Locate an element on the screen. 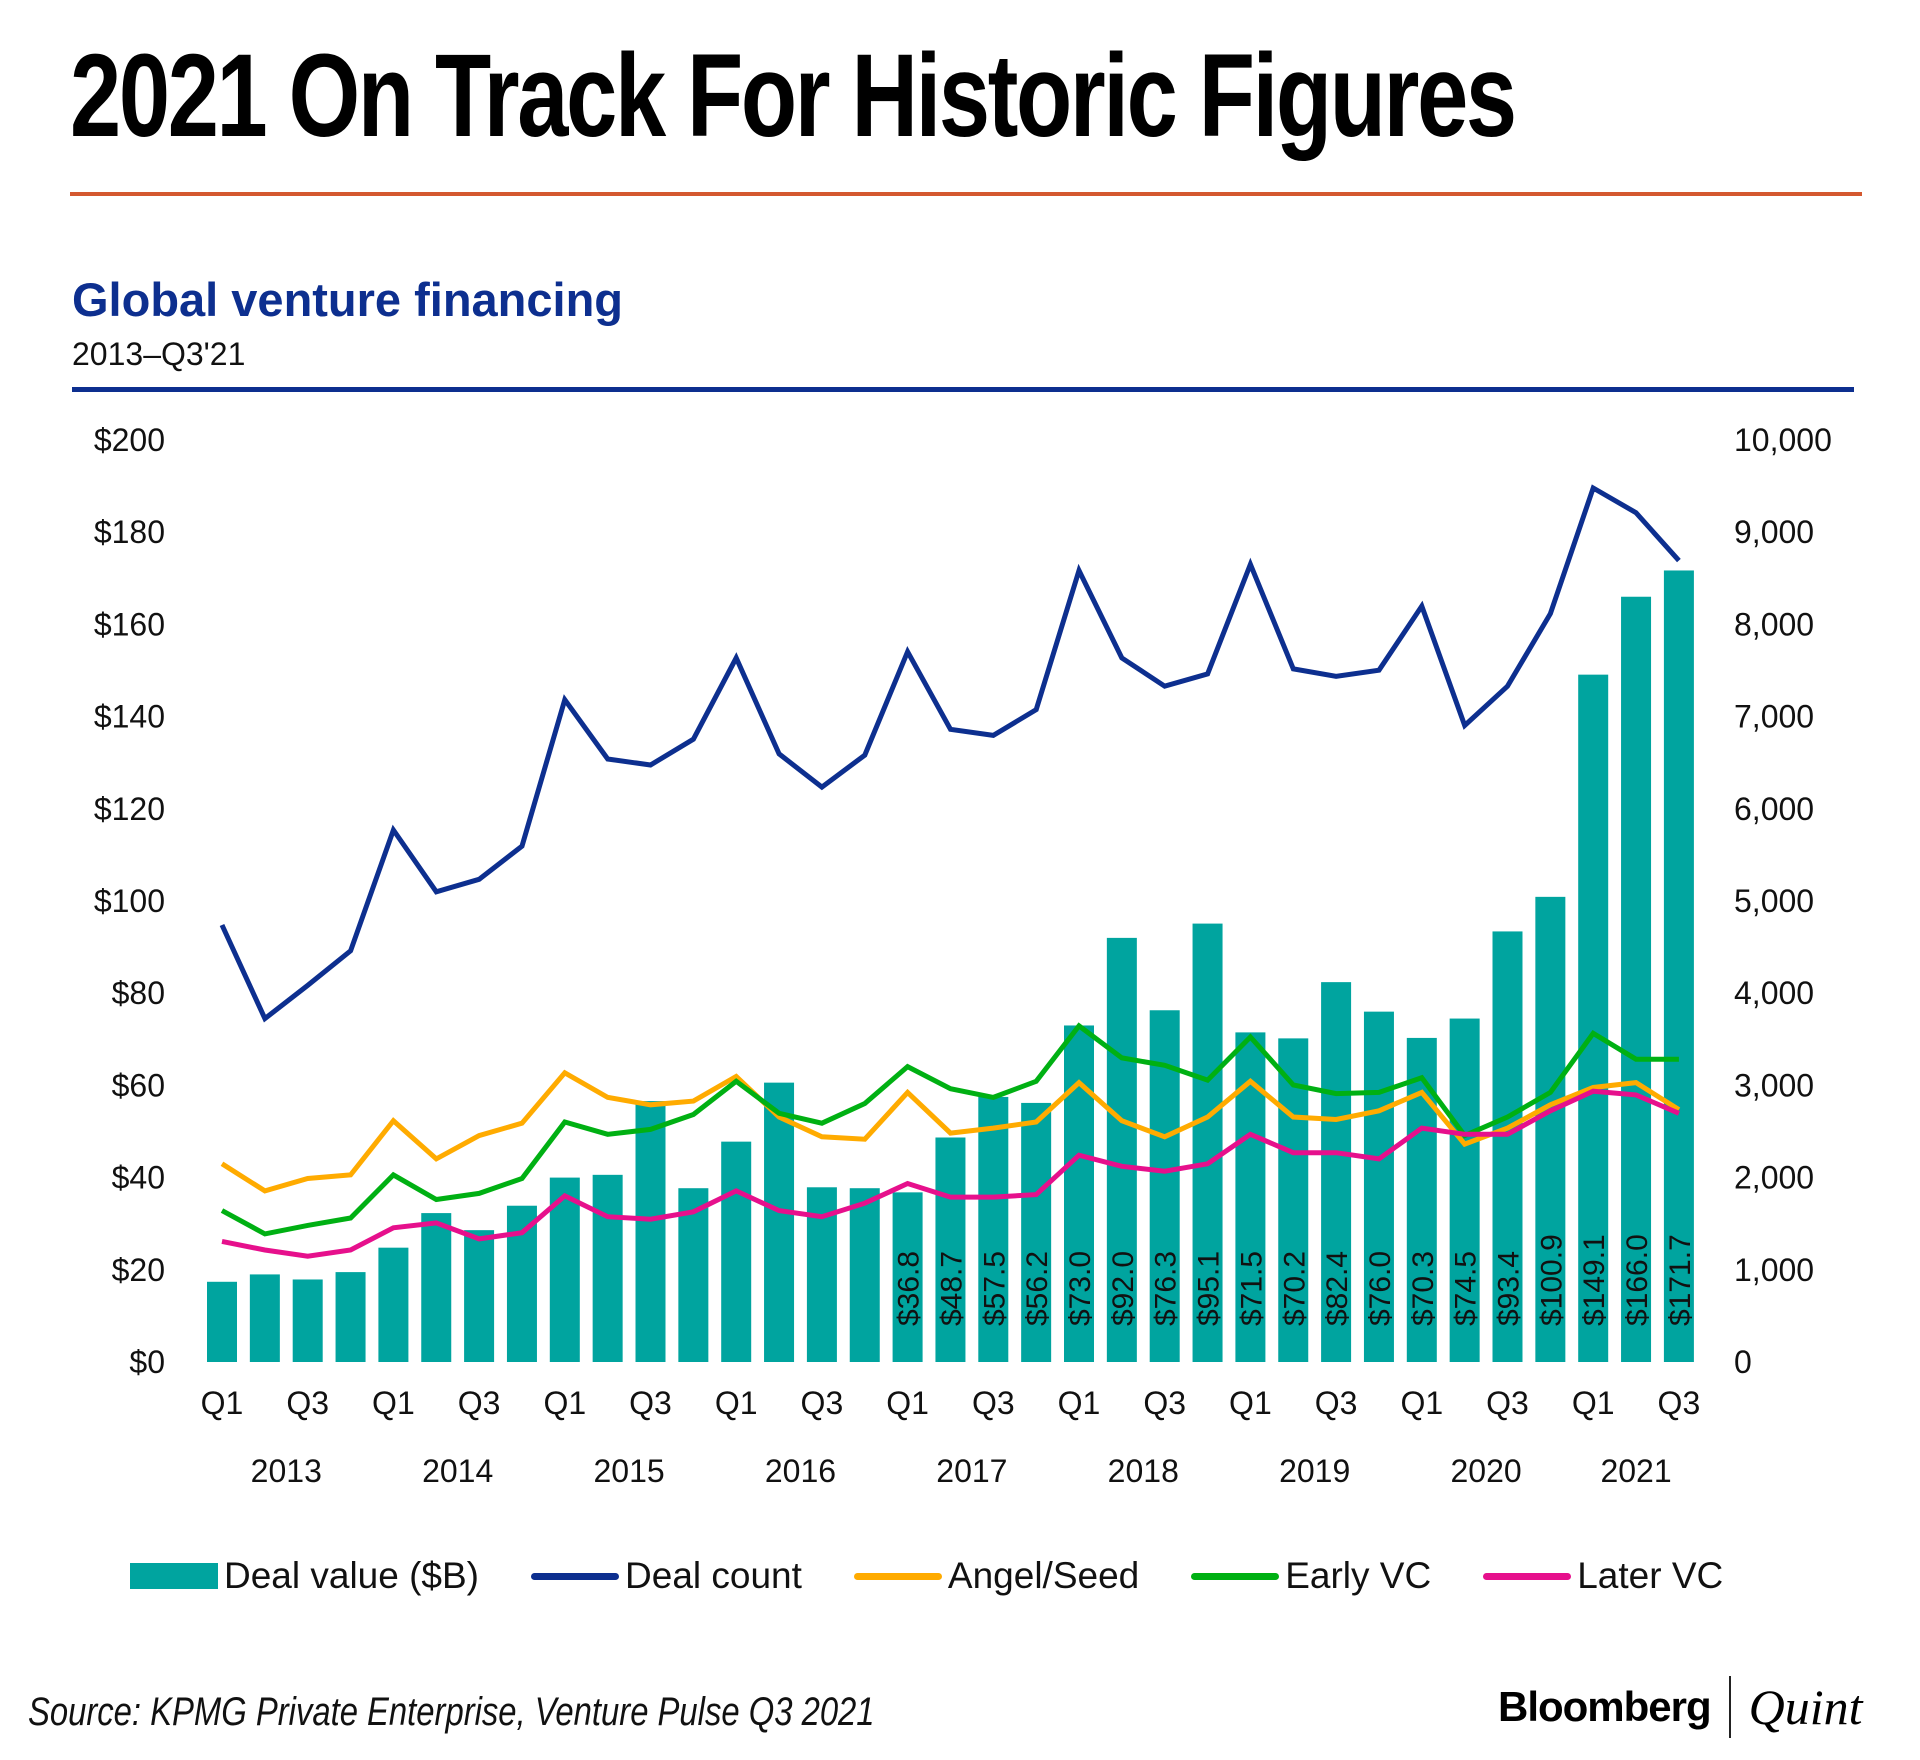 This screenshot has width=1920, height=1760. bar-data-label: $76.3 is located at coordinates (1166, 1288).